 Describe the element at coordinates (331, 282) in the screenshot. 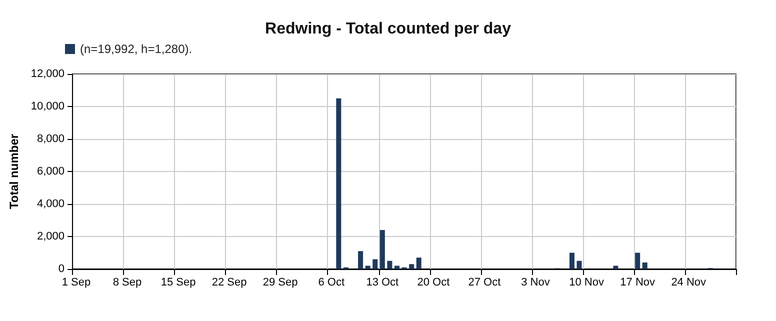

I see `x-tick-label: 6 Oct` at that location.